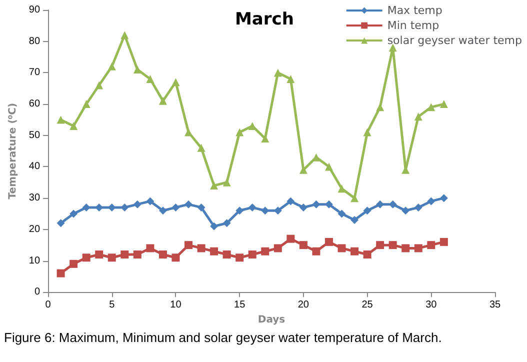 This screenshot has width=527, height=362. What do you see at coordinates (34, 104) in the screenshot?
I see `y-tick-label: 60` at bounding box center [34, 104].